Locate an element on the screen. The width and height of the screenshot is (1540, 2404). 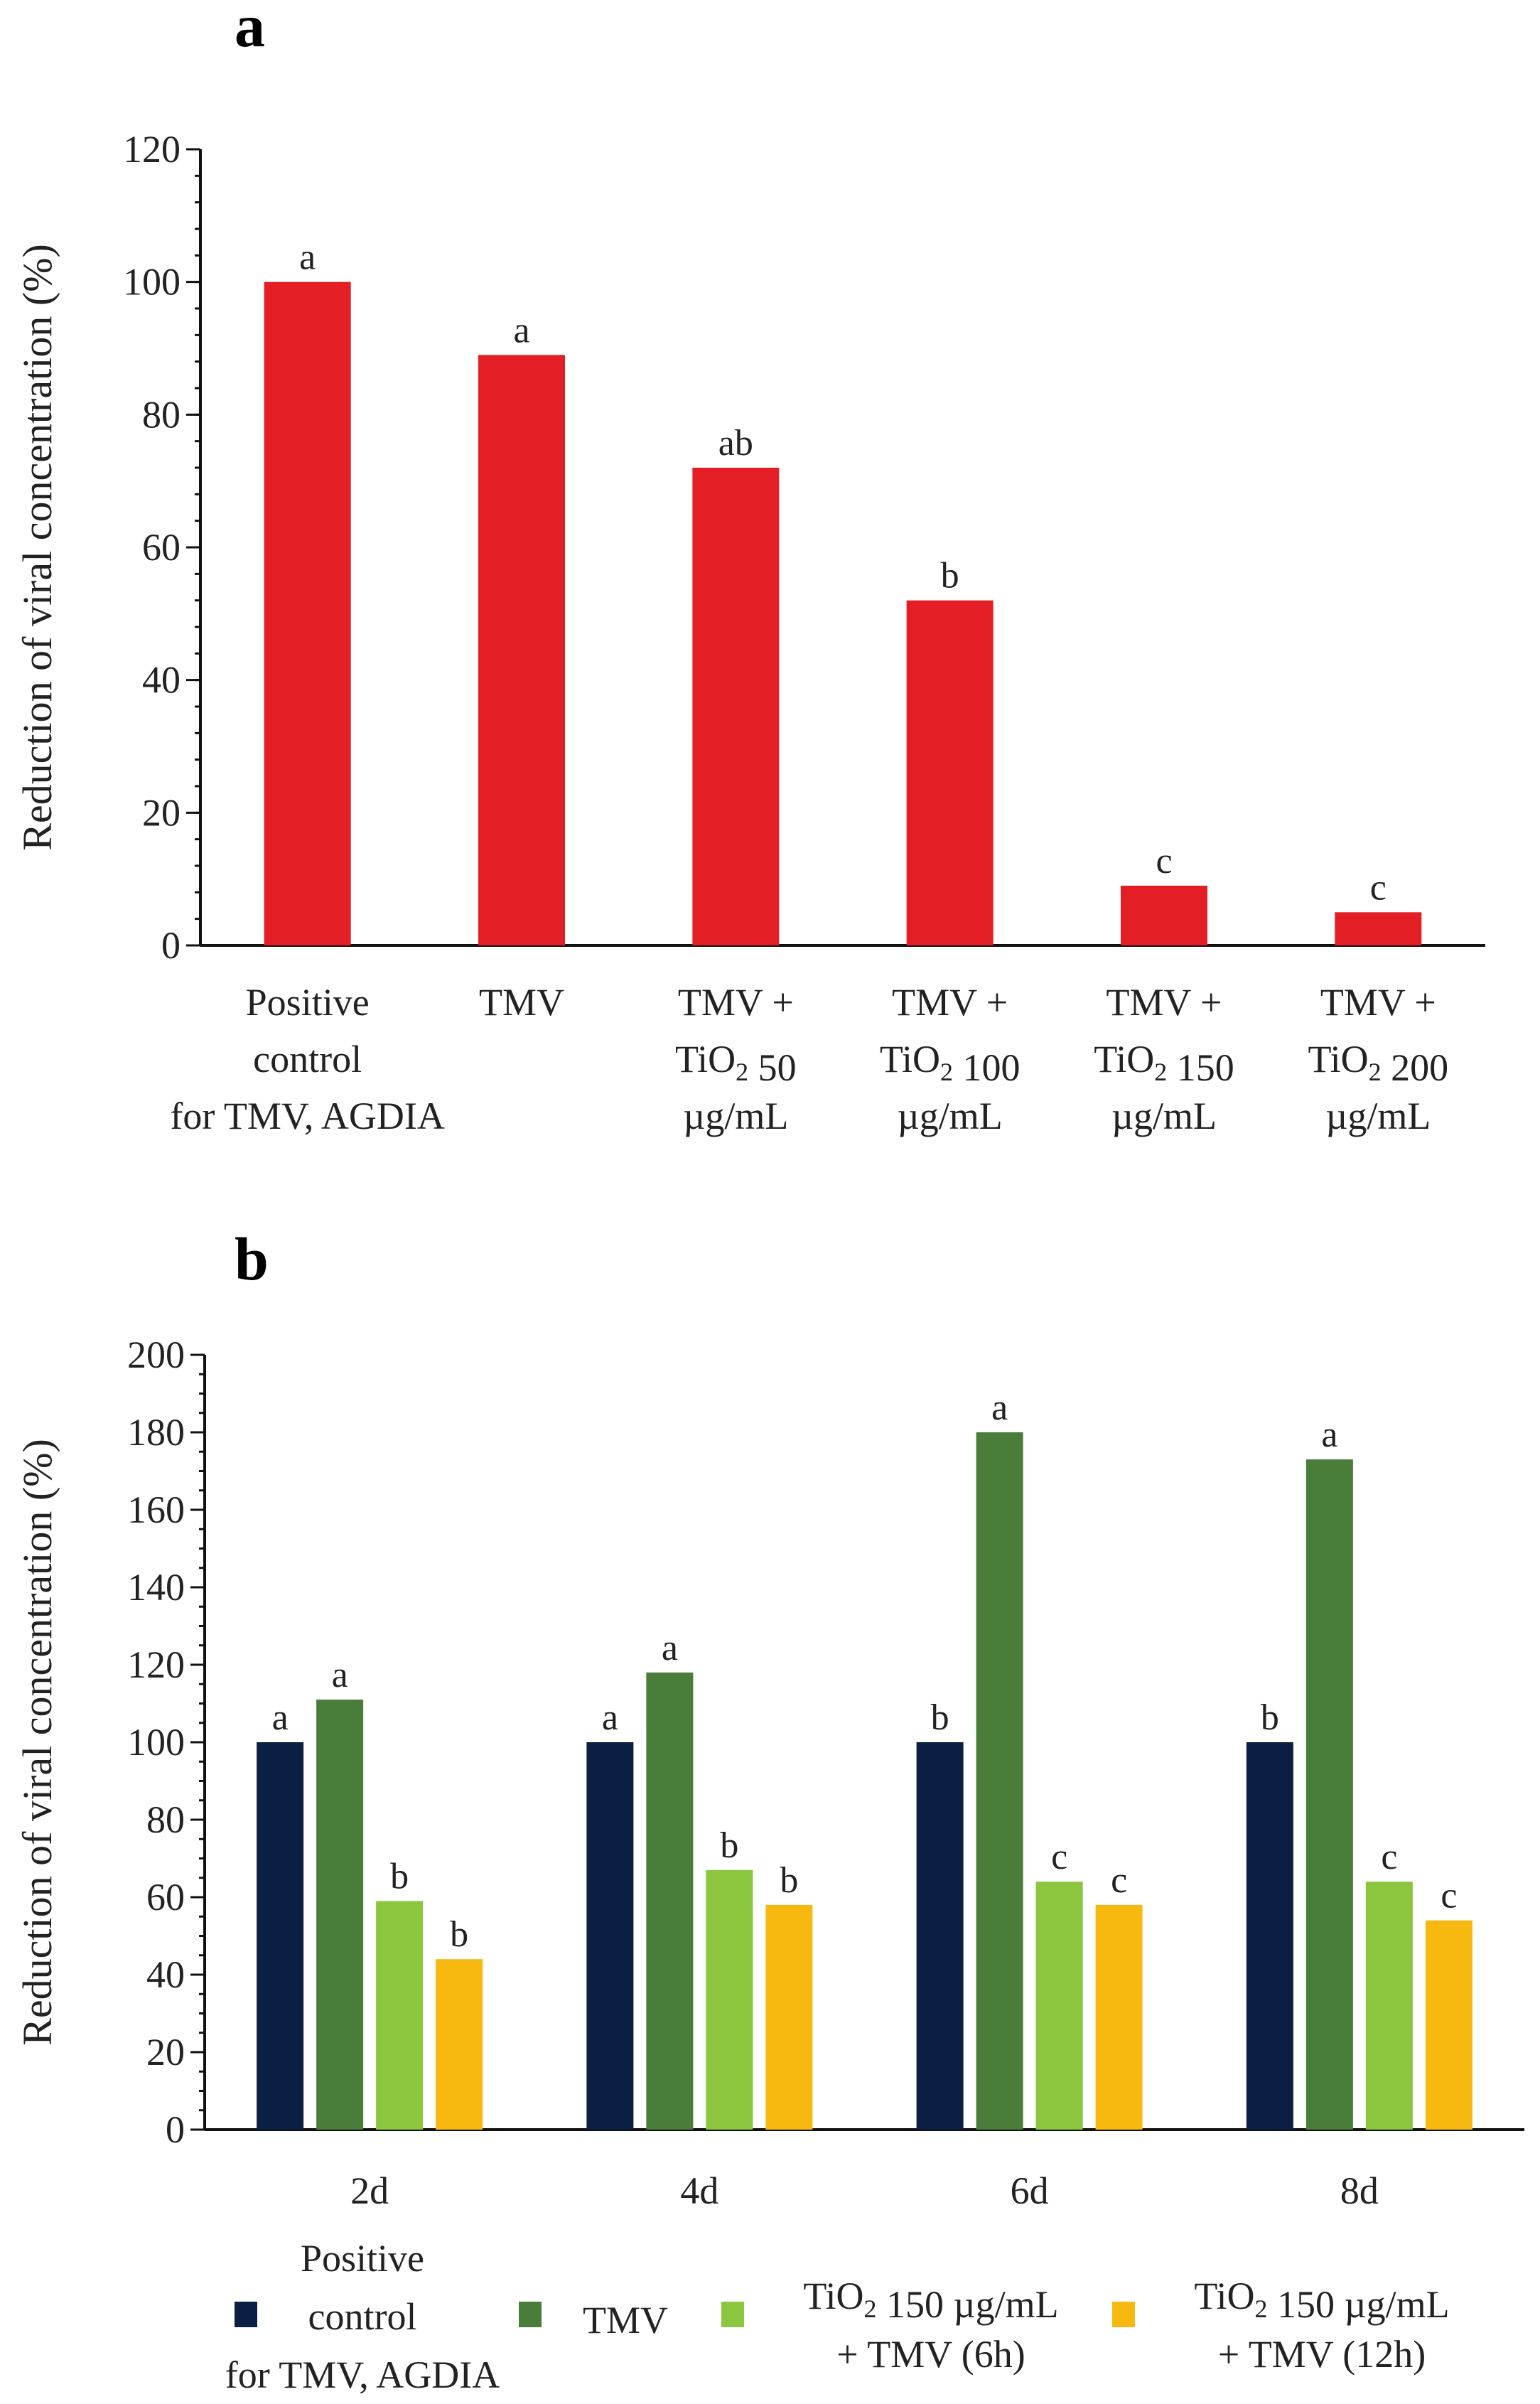
panel-b-y-tick-label: 20 is located at coordinates (165, 2052).